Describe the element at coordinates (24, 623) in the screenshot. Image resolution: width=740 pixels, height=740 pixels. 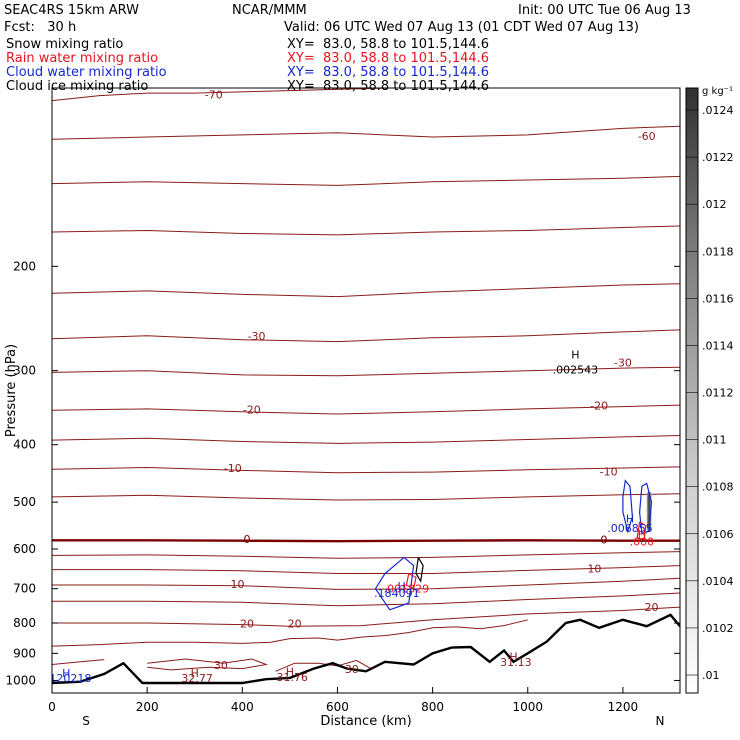
I see `y-tick-label-6: 800` at that location.